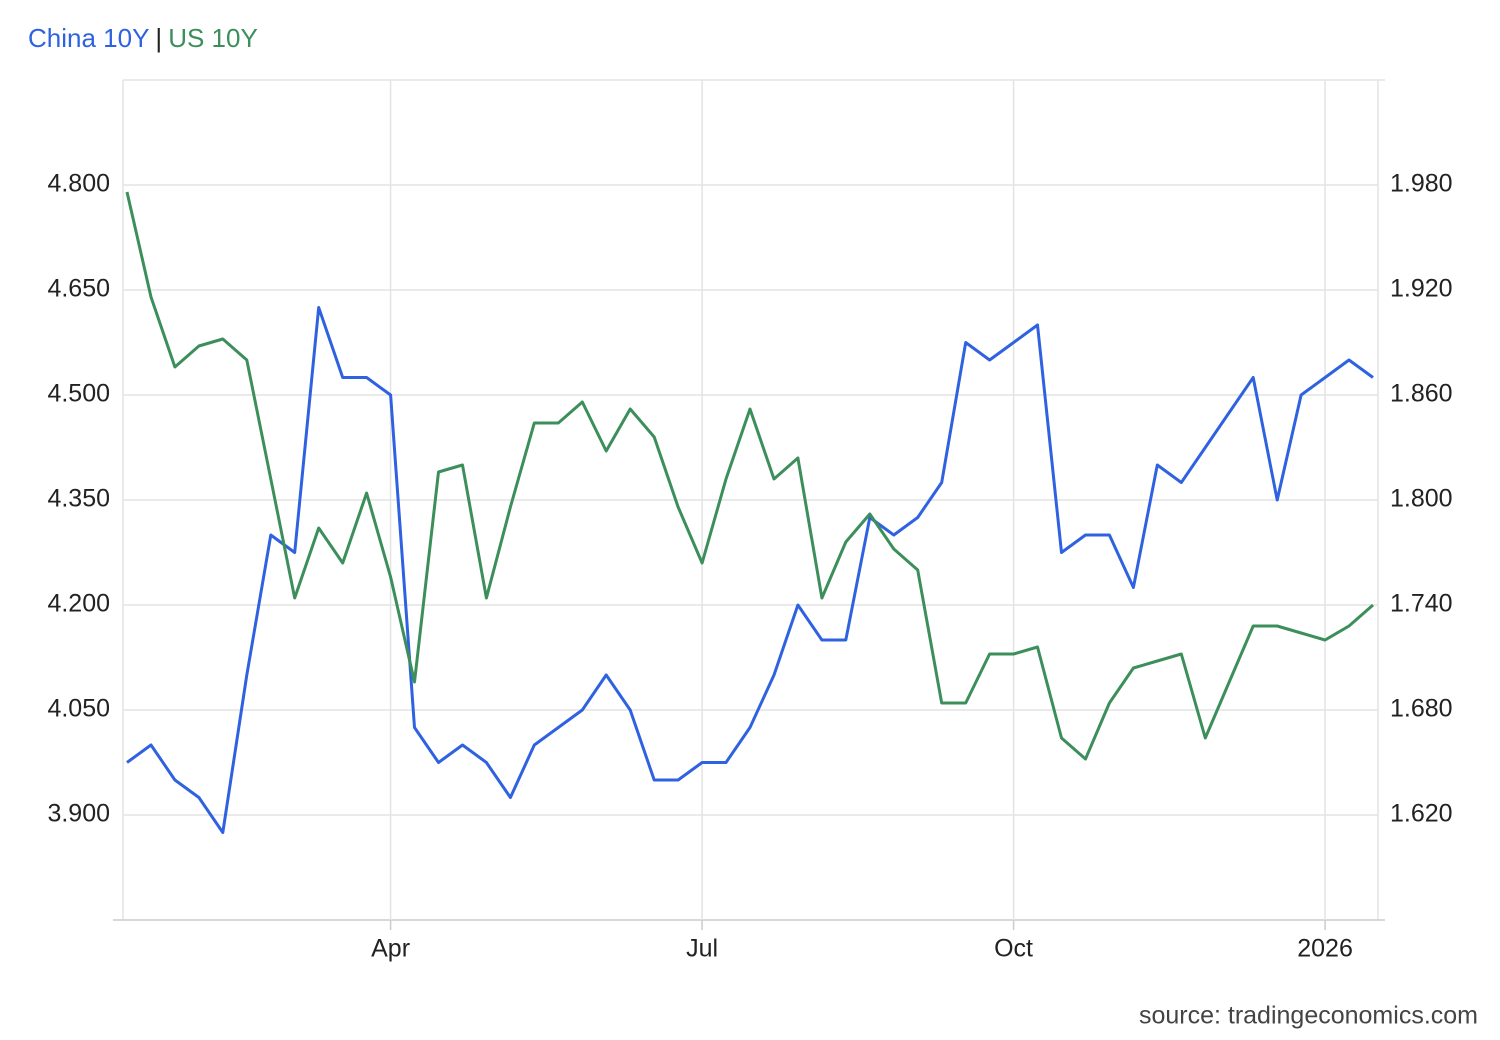 The image size is (1500, 1040). What do you see at coordinates (702, 949) in the screenshot?
I see `x-tick-label: Jul` at bounding box center [702, 949].